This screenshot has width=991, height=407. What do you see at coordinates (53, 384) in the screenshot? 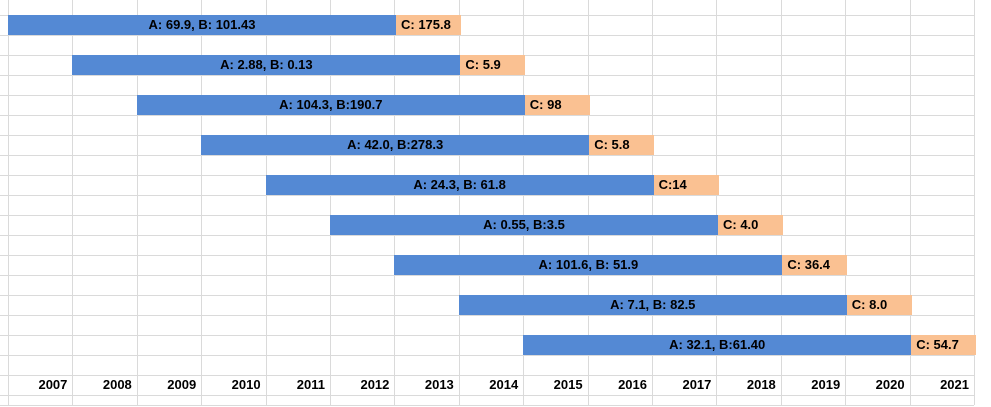
I see `x-axis-tick-label: 2007` at bounding box center [53, 384].